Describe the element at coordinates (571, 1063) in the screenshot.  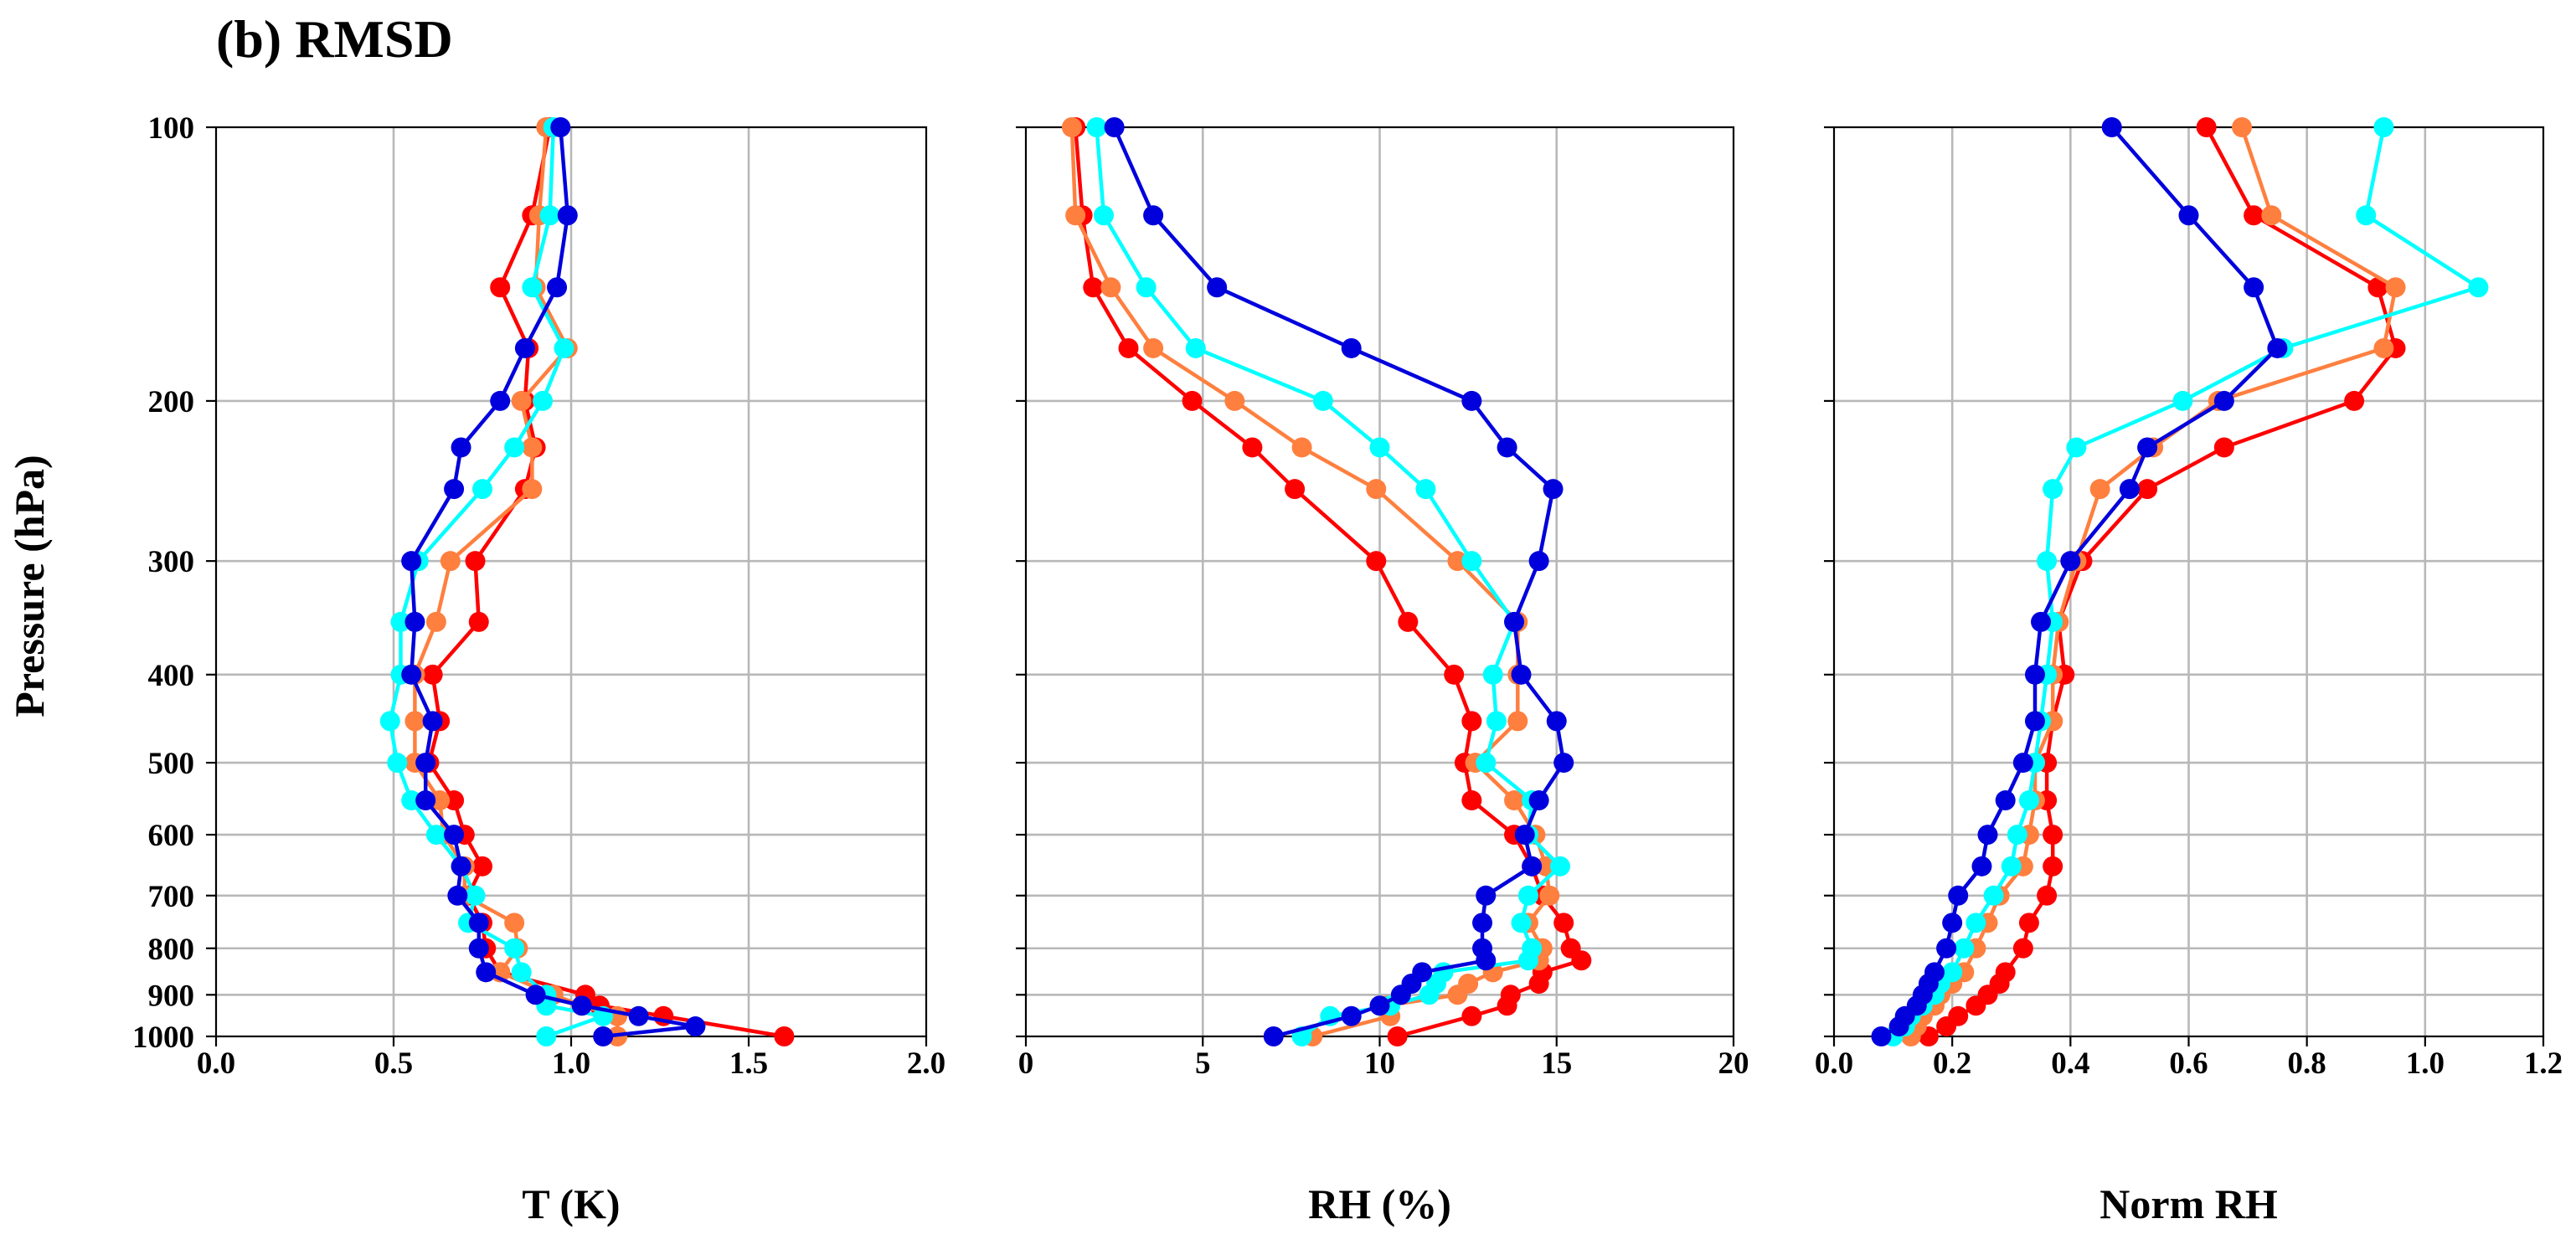
I see `p0-x-tick-label-2: 1.0` at that location.